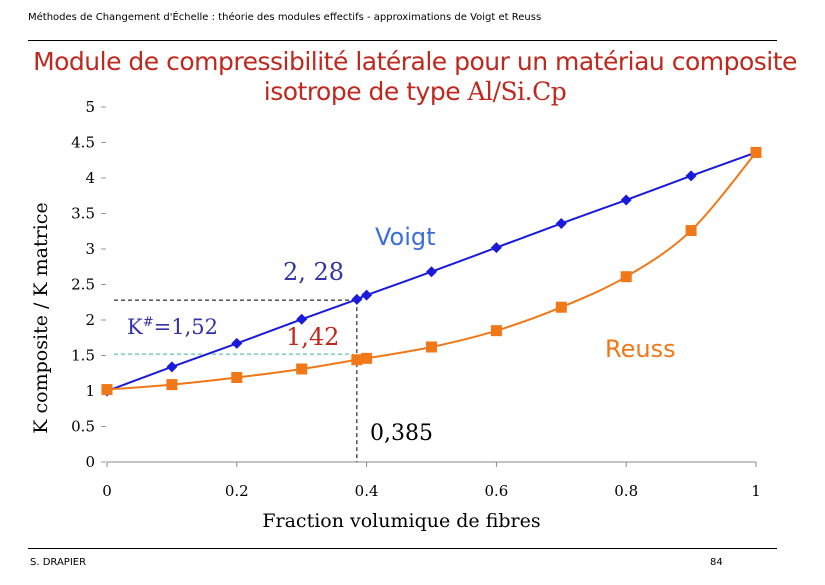 This screenshot has width=825, height=585. What do you see at coordinates (237, 491) in the screenshot?
I see `x-tick-label: 0.2` at bounding box center [237, 491].